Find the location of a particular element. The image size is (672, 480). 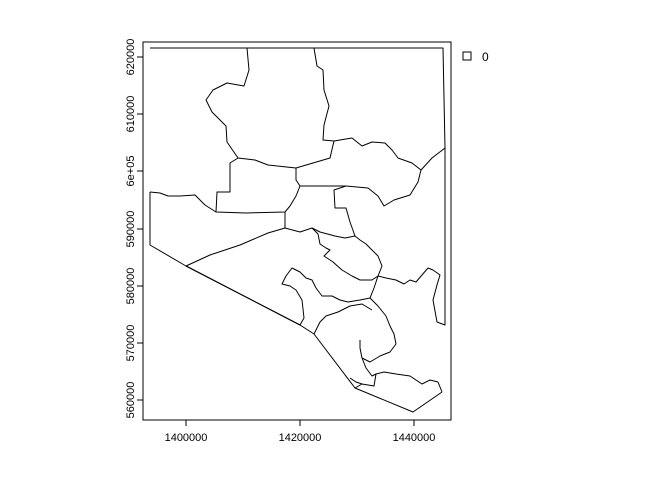

x-tick-label: 1420000 is located at coordinates (300, 438).